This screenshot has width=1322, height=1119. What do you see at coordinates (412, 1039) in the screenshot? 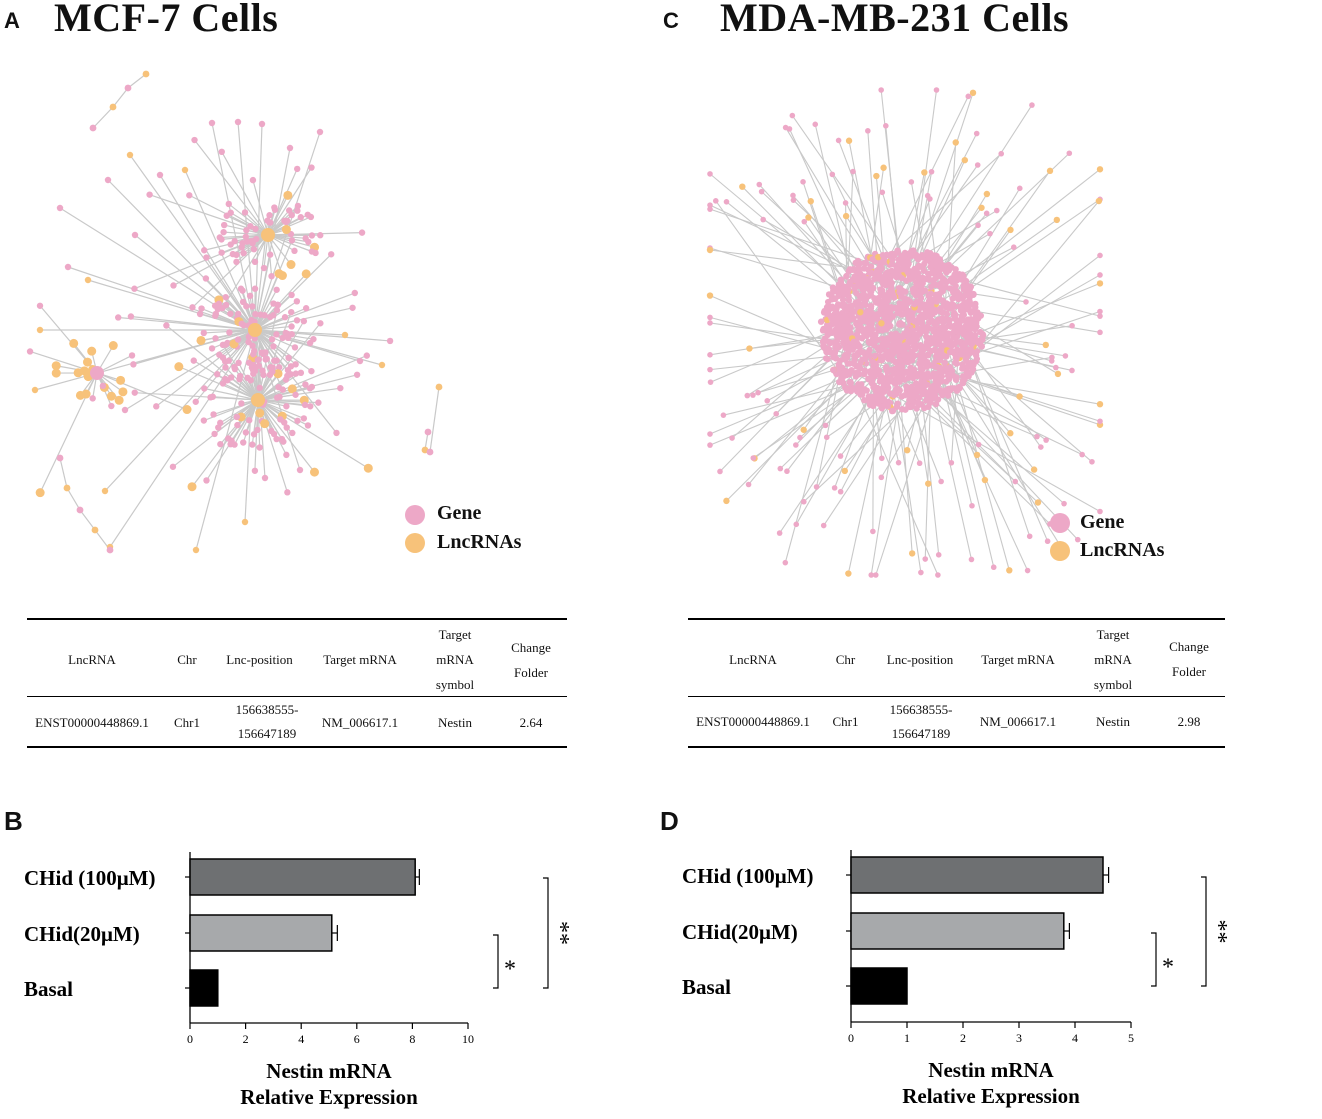
I see `x-tick-label: 8` at bounding box center [412, 1039].